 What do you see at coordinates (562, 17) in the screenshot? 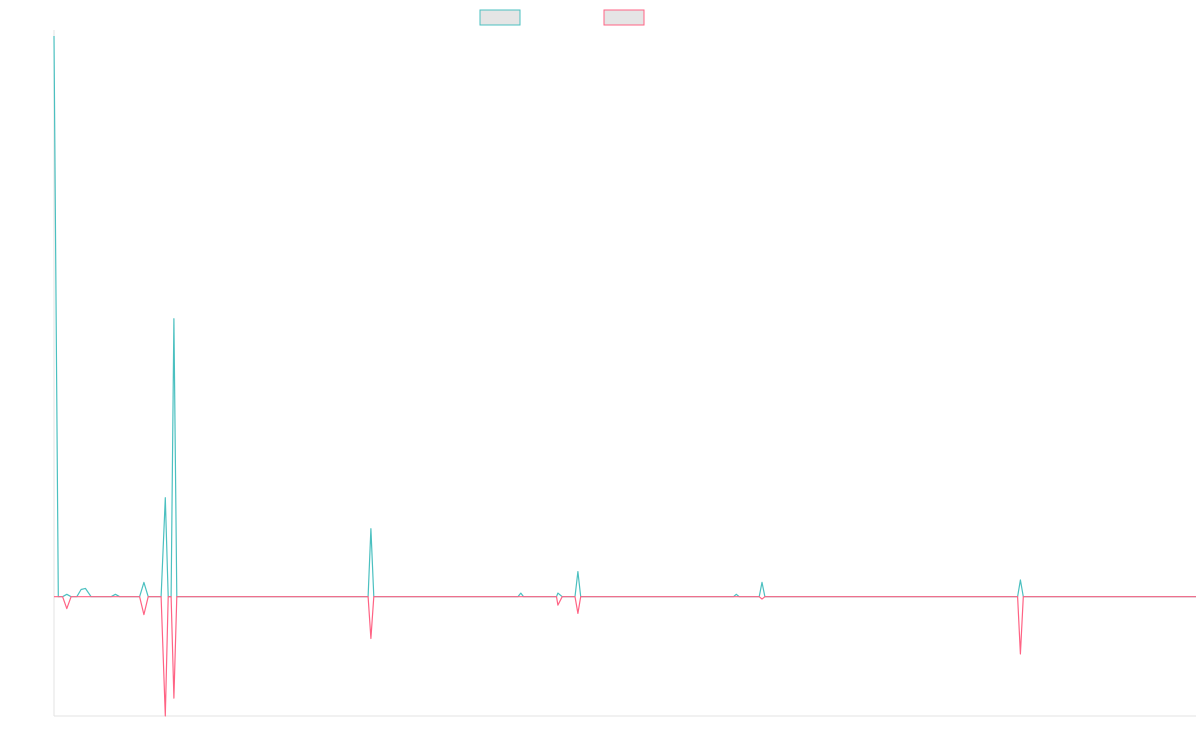
I see `legend` at bounding box center [562, 17].